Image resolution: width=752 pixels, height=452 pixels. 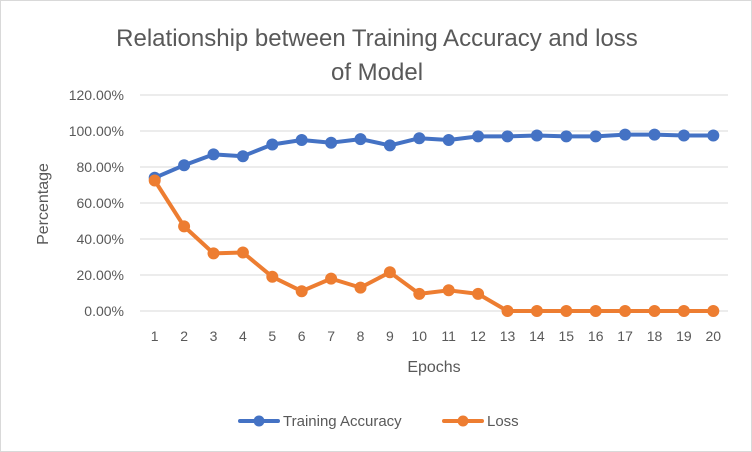 I want to click on y-axis-label: Percentage, so click(x=43, y=204).